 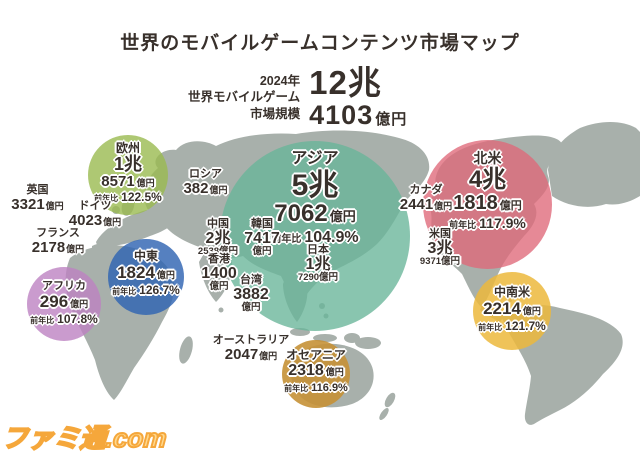 What do you see at coordinates (64, 318) in the screenshot?
I see `region-yoy: 前年比 107.8%` at bounding box center [64, 318].